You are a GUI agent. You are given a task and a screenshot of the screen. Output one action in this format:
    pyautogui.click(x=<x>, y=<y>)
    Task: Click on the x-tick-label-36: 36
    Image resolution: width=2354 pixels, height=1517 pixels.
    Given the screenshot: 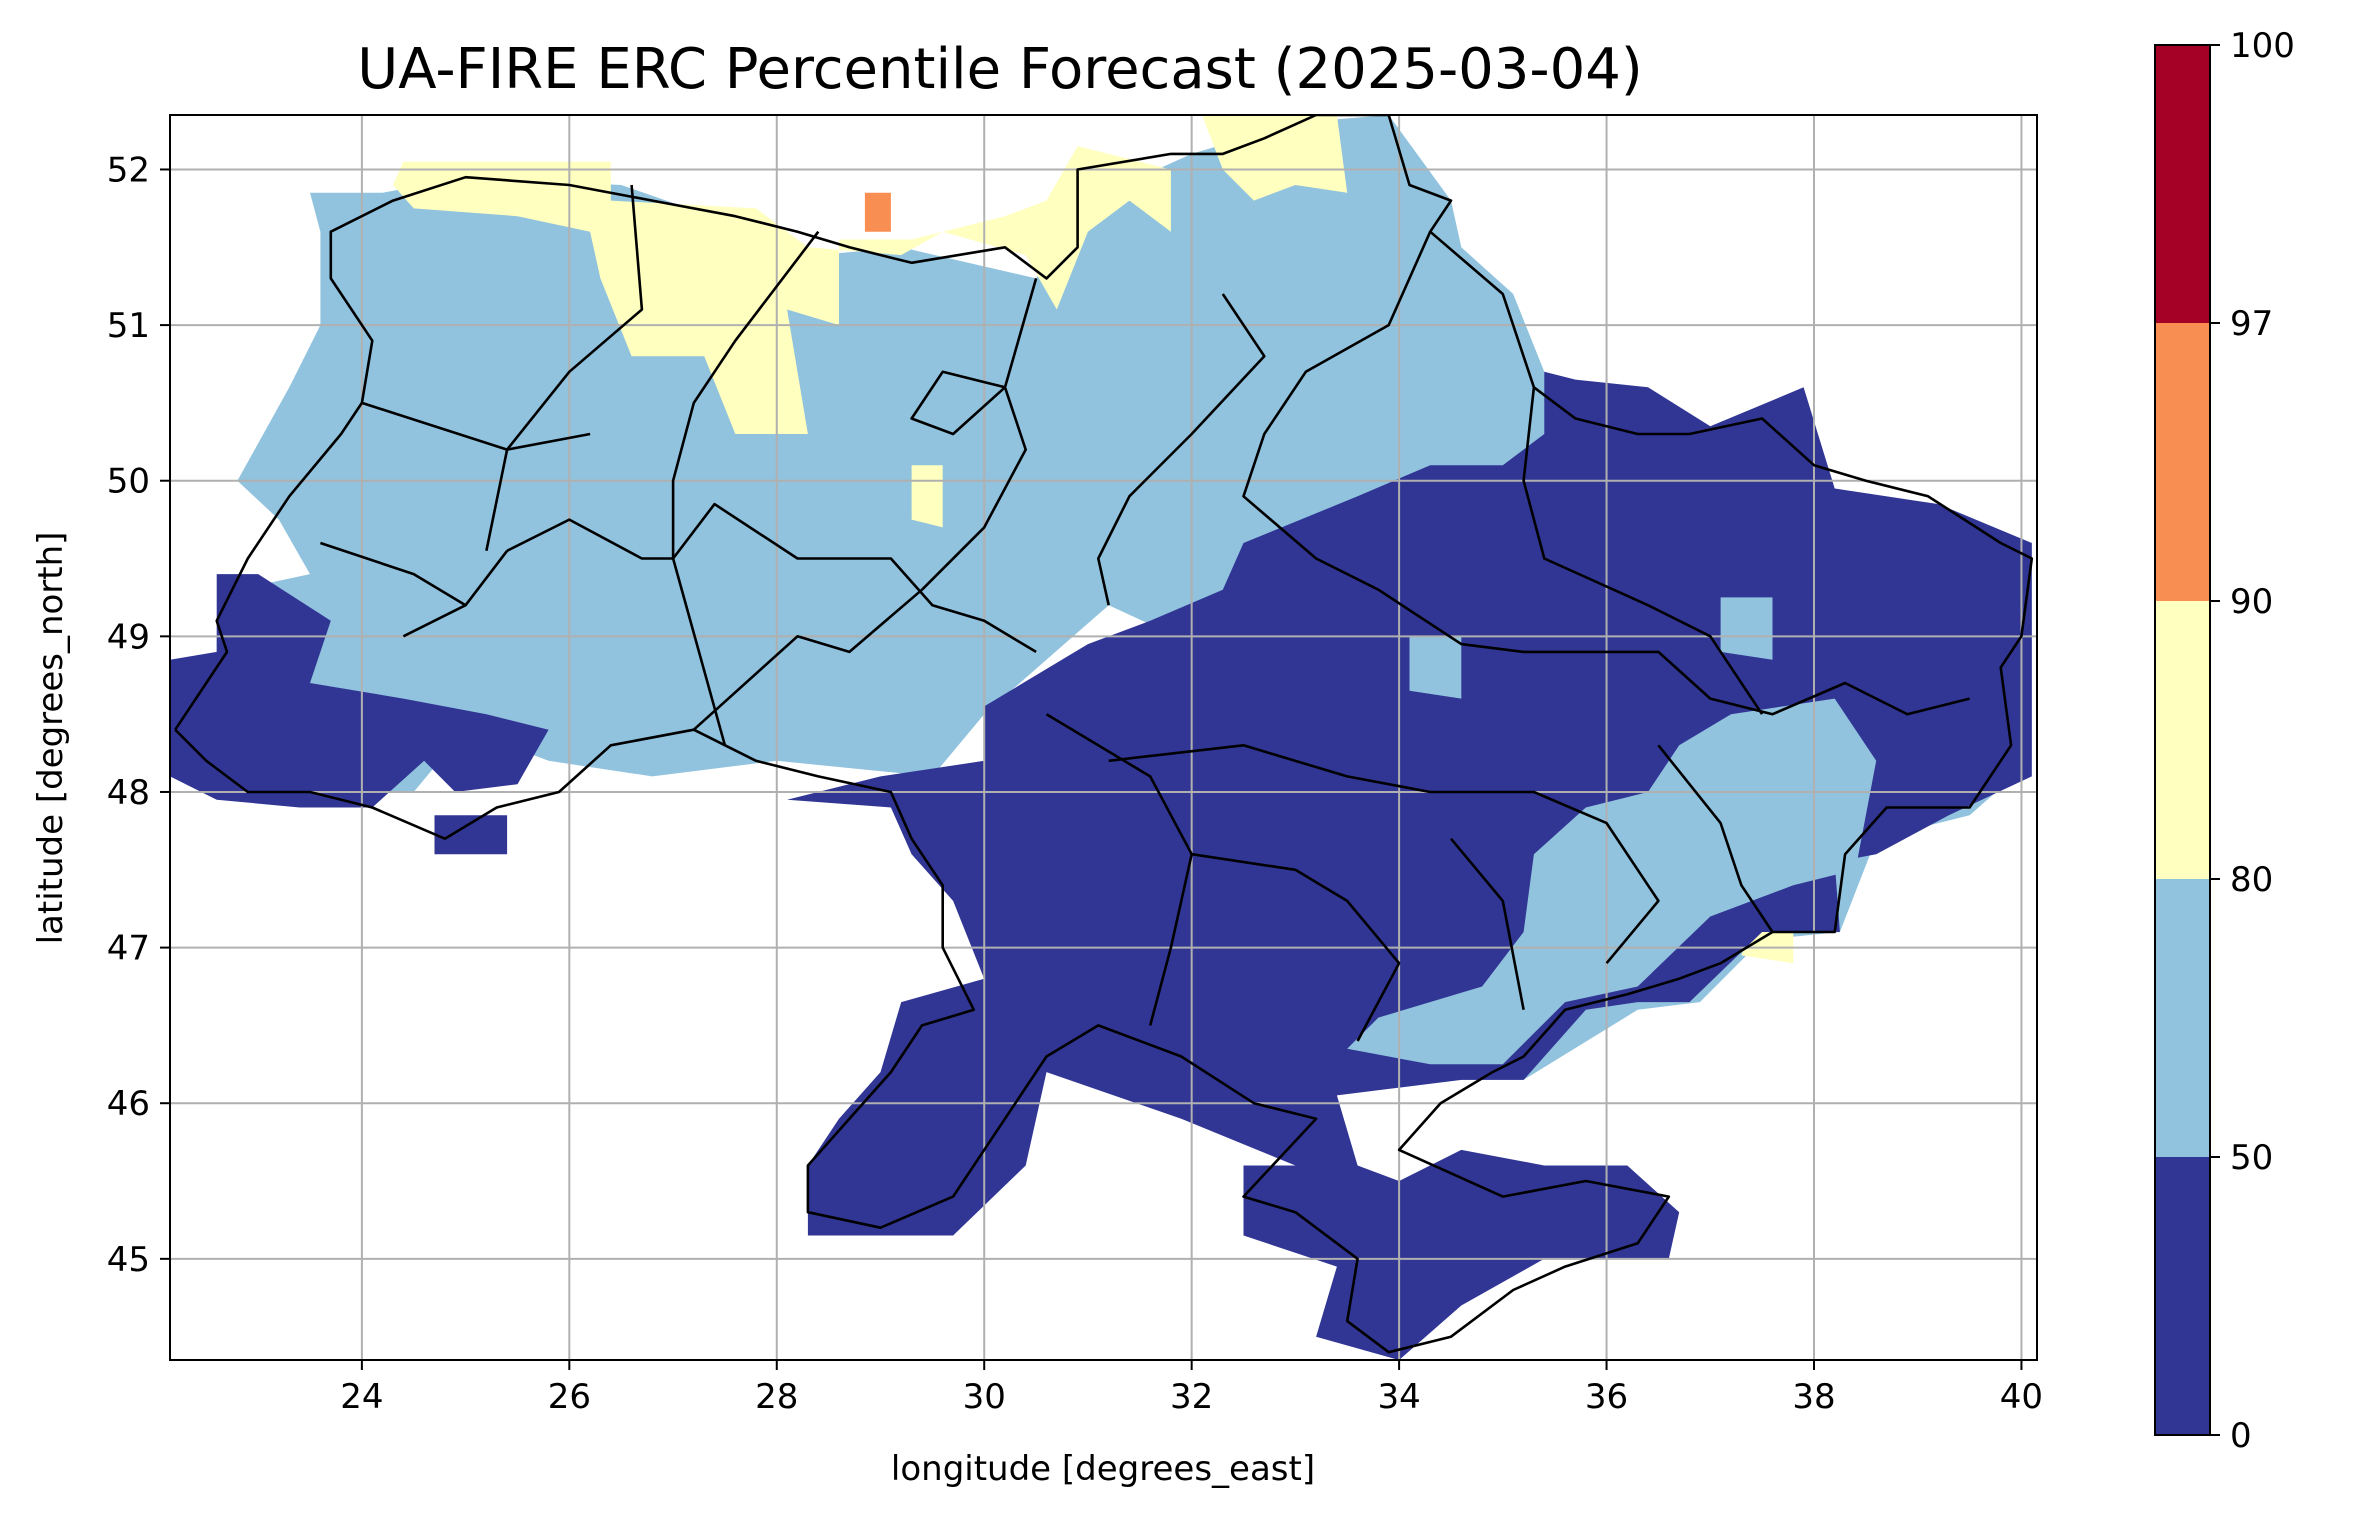 What is the action you would take?
    pyautogui.click(x=1606, y=1397)
    